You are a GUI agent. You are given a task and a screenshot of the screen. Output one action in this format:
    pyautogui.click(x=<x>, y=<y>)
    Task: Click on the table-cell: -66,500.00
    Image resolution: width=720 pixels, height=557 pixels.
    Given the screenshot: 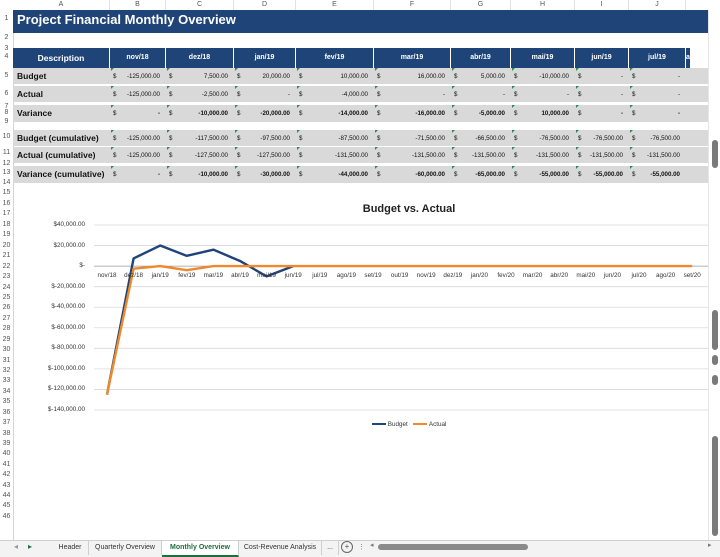 What is the action you would take?
    pyautogui.click(x=490, y=138)
    